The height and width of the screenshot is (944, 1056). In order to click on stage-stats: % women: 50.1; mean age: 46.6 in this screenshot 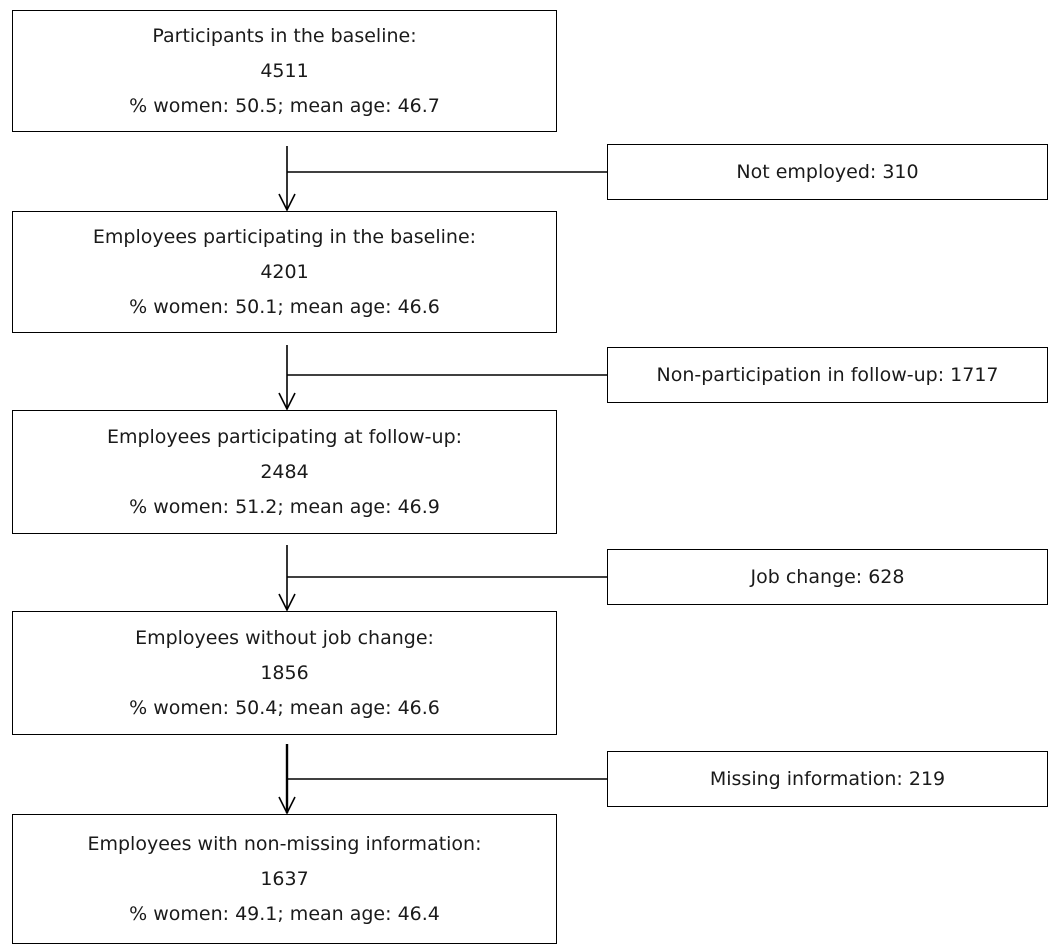, I will do `click(284, 306)`.